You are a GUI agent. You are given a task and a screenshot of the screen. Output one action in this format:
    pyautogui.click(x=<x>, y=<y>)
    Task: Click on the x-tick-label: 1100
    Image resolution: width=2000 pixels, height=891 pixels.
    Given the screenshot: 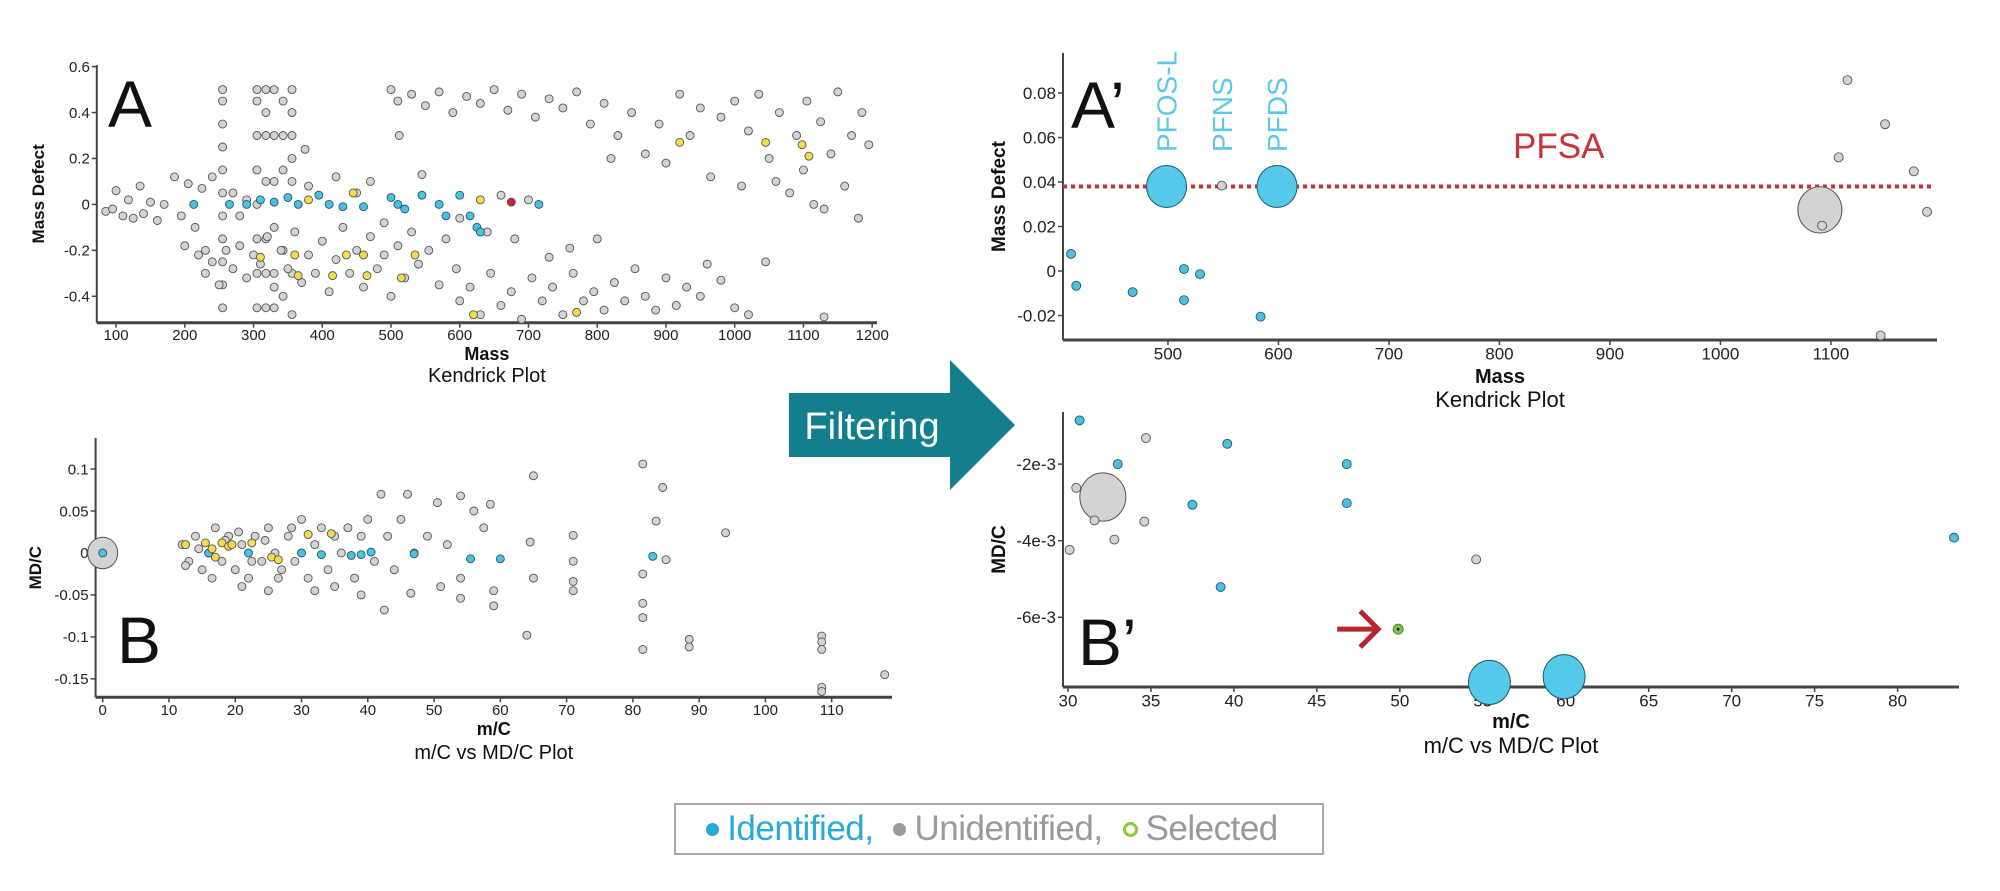 What is the action you would take?
    pyautogui.click(x=1831, y=353)
    